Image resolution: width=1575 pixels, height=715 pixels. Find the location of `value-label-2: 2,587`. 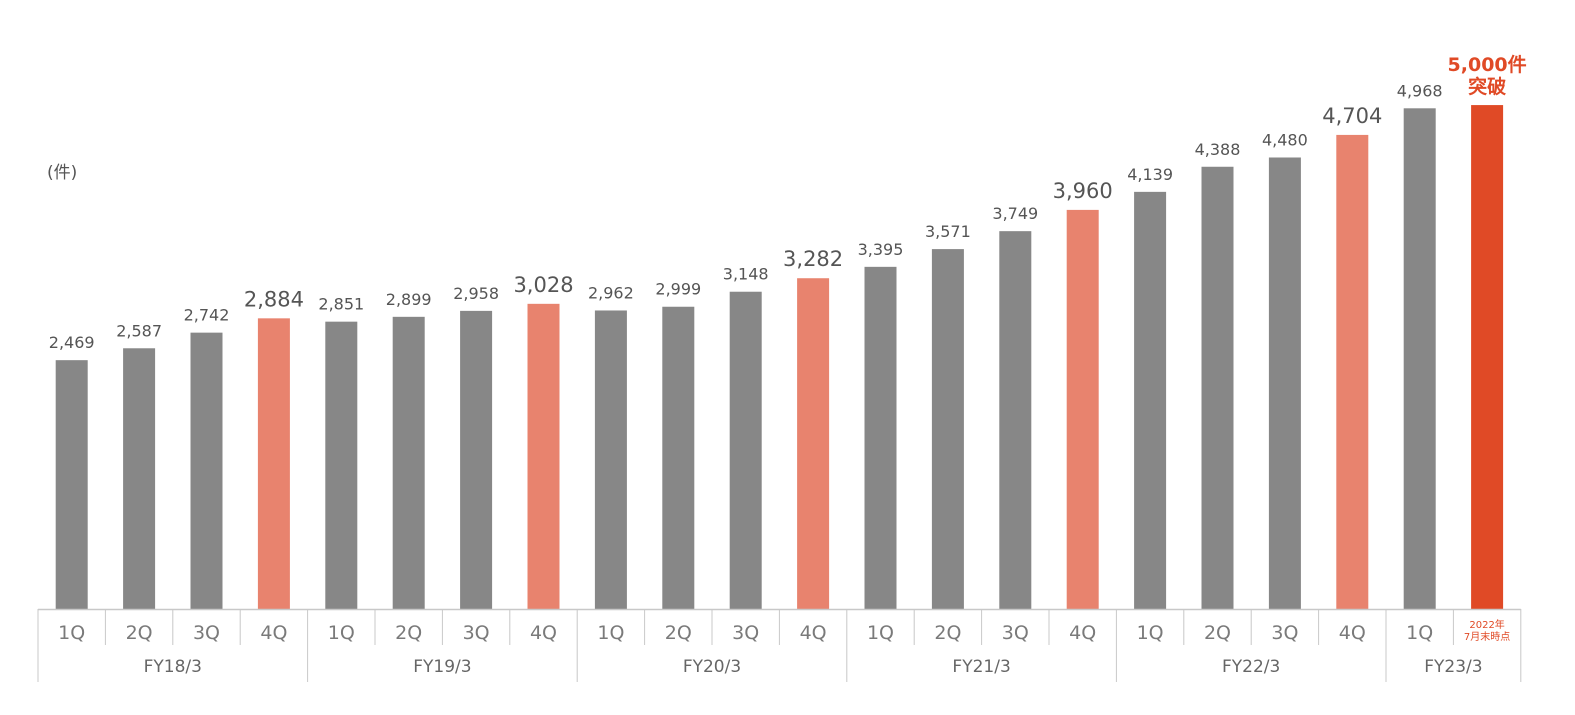

value-label-2: 2,587 is located at coordinates (139, 330).